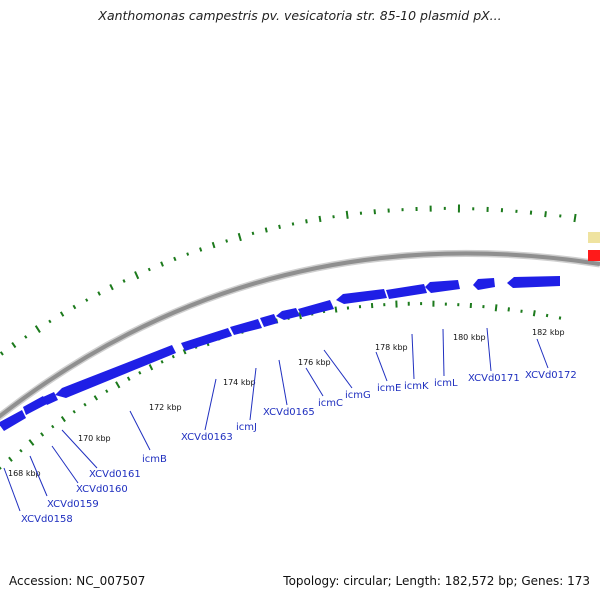 The width and height of the screenshot is (600, 600). Describe the element at coordinates (102, 489) in the screenshot. I see `gene-label: XCVd0160` at that location.